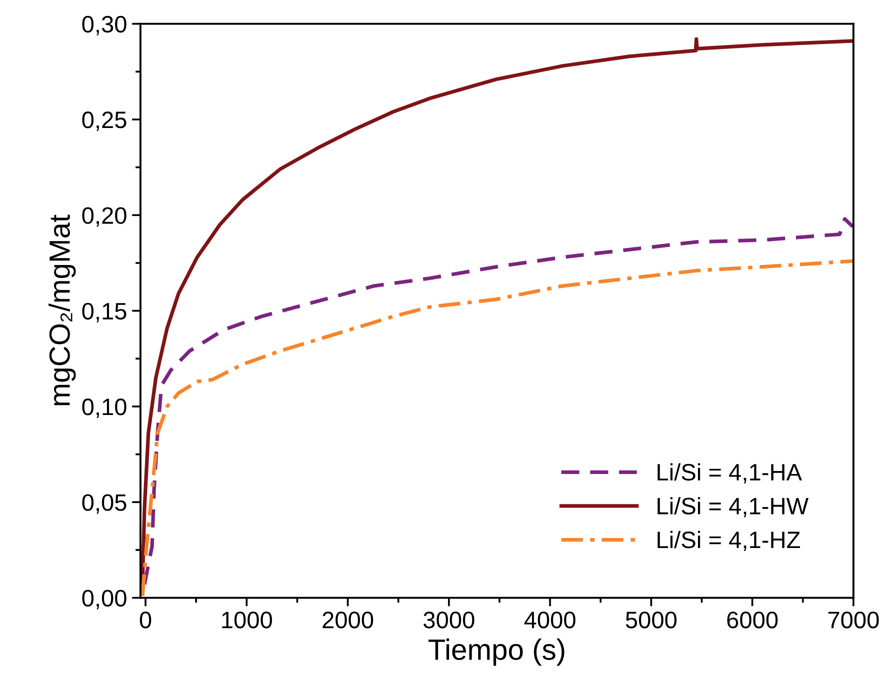  Describe the element at coordinates (104, 504) in the screenshot. I see `y-tick-label: 0,05` at that location.